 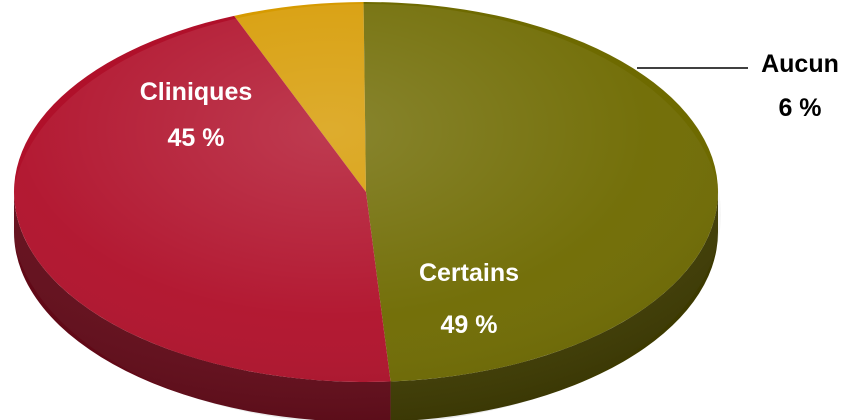 What do you see at coordinates (799, 108) in the screenshot?
I see `slice-value-aucun: 6 %` at bounding box center [799, 108].